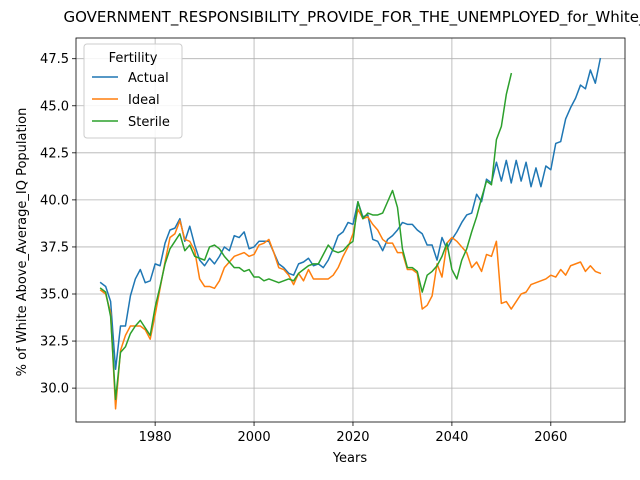  Describe the element at coordinates (54, 59) in the screenshot. I see `y-tick-label: 47.5` at that location.